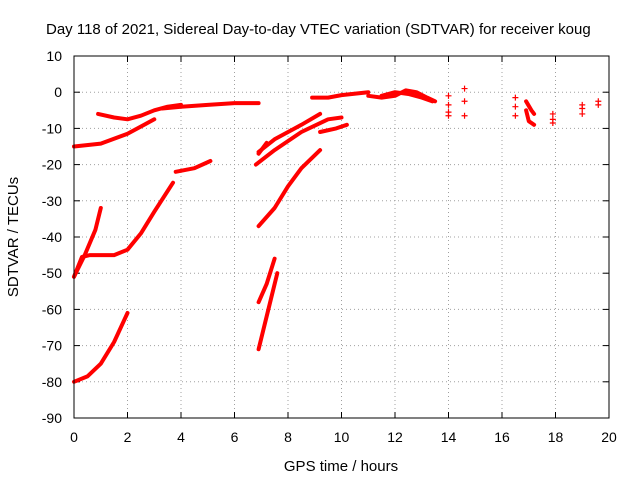  Describe the element at coordinates (13, 237) in the screenshot. I see `y-axis-label: SDTVAR / TECUs` at that location.